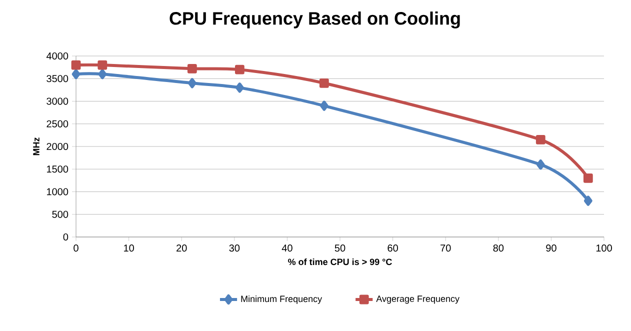 This screenshot has height=331, width=631. What do you see at coordinates (498, 248) in the screenshot?
I see `x-tick-label: 80` at bounding box center [498, 248].